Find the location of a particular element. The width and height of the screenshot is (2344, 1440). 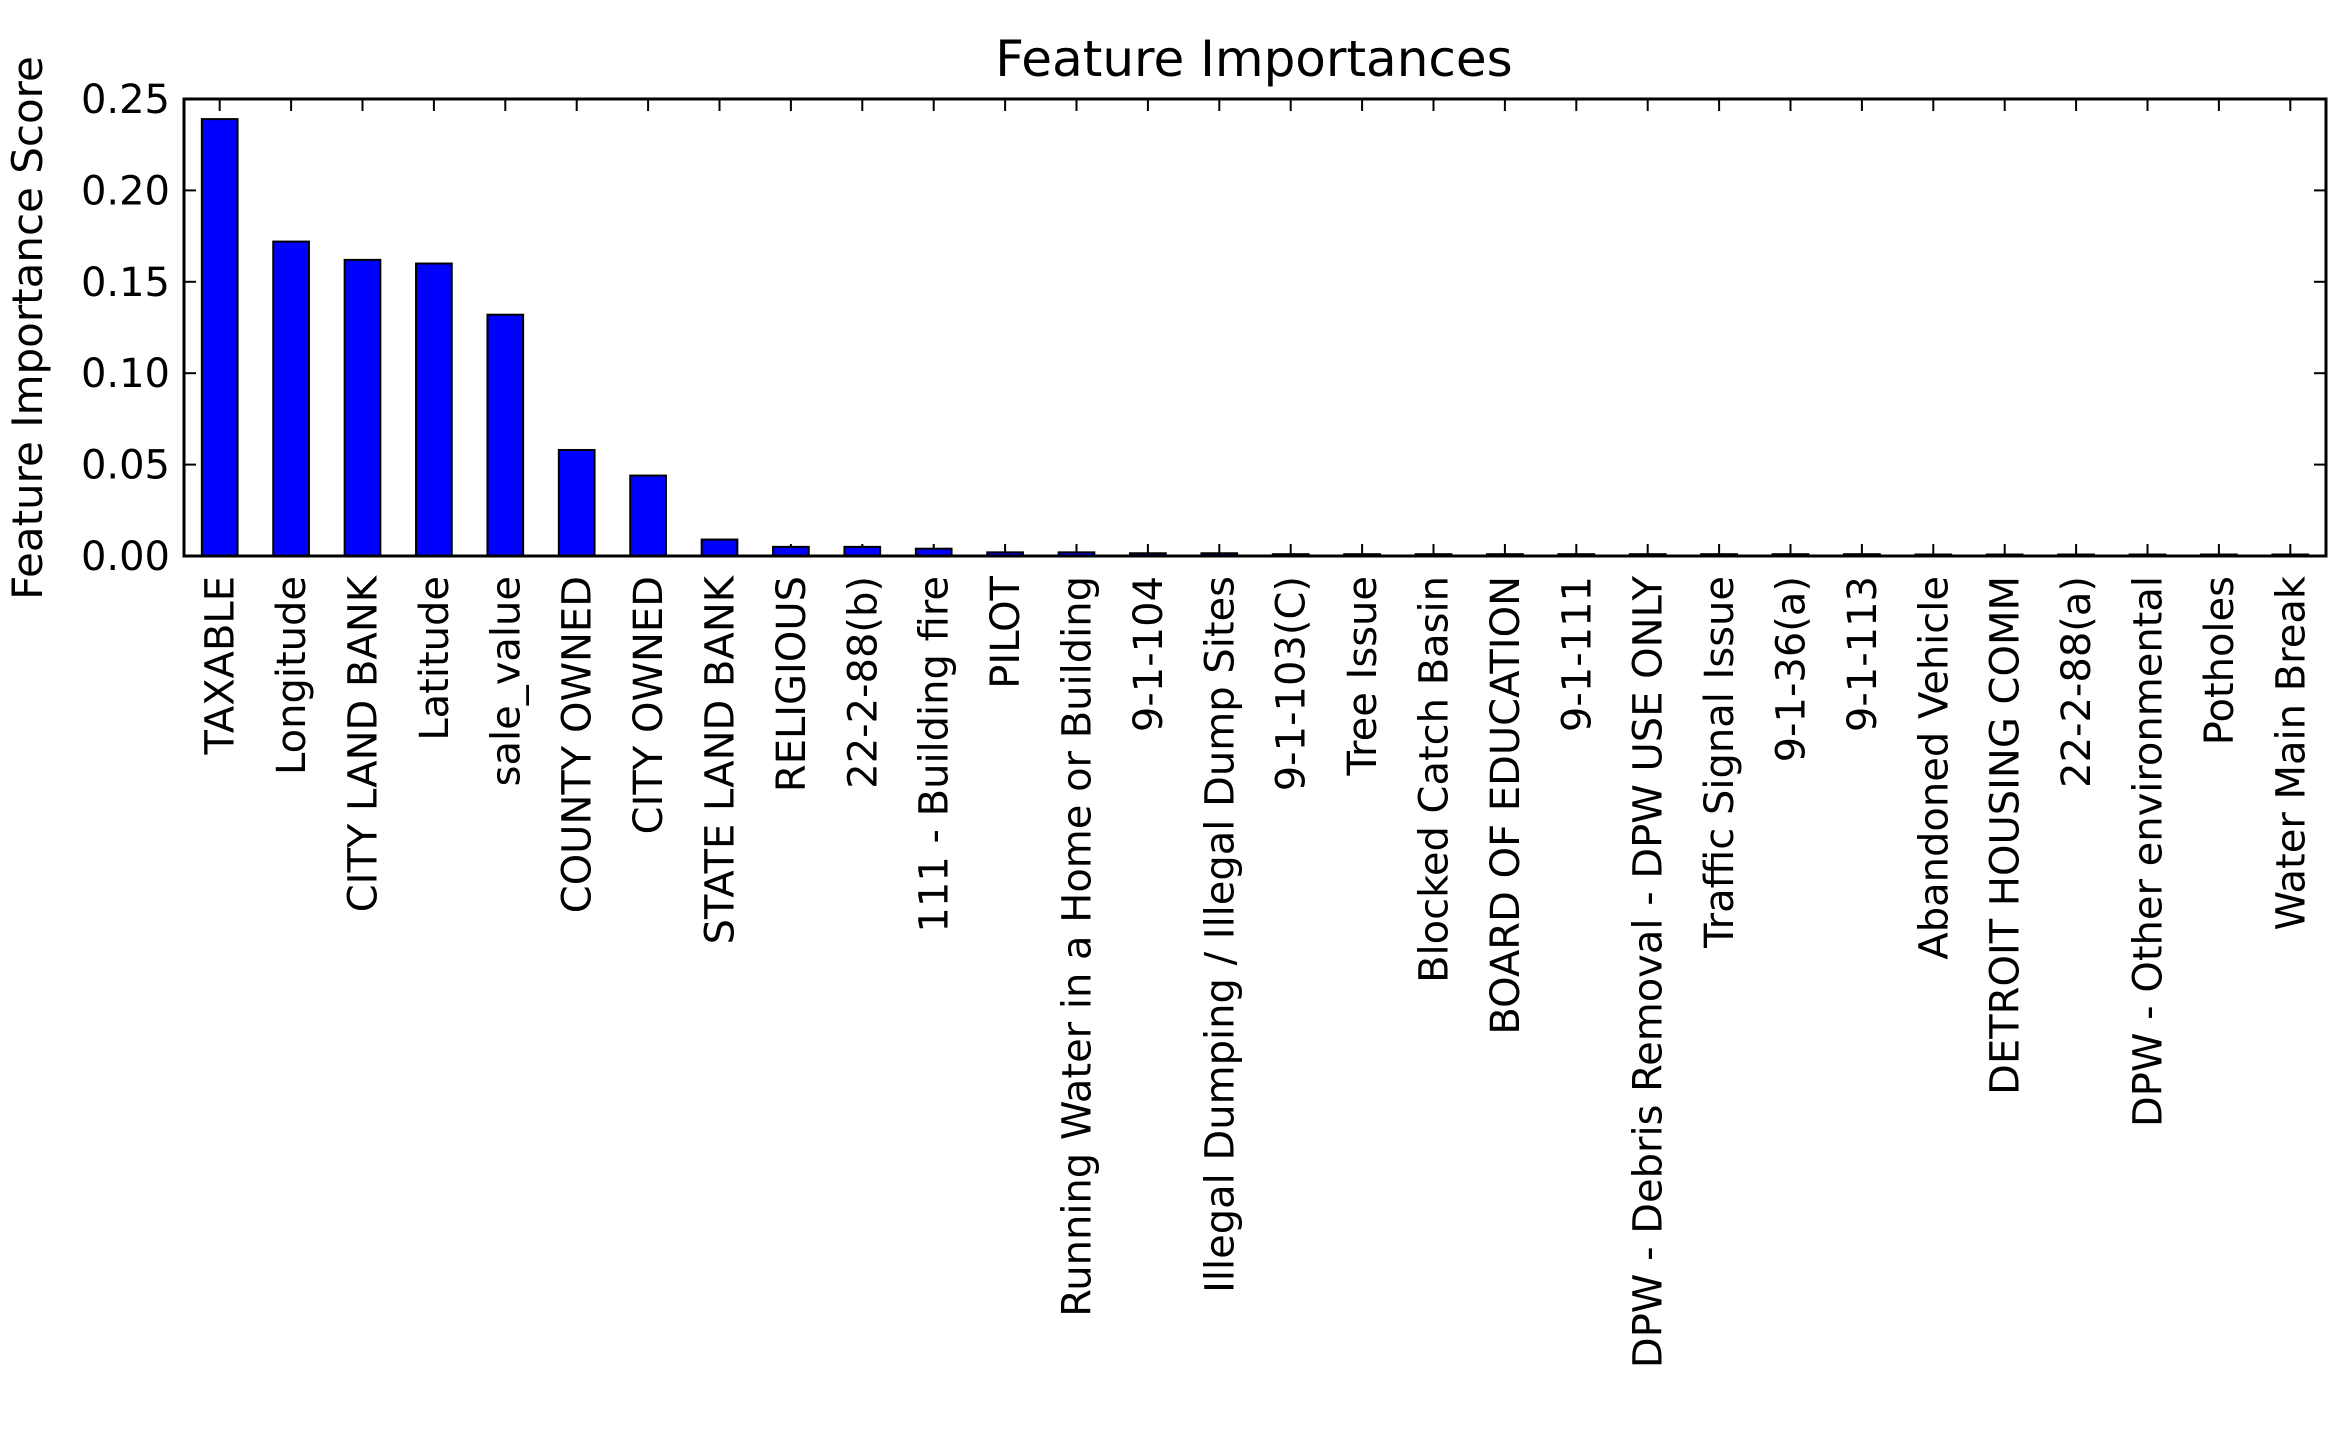

x-tick-label: 9-1-104 is located at coordinates (1149, 654).